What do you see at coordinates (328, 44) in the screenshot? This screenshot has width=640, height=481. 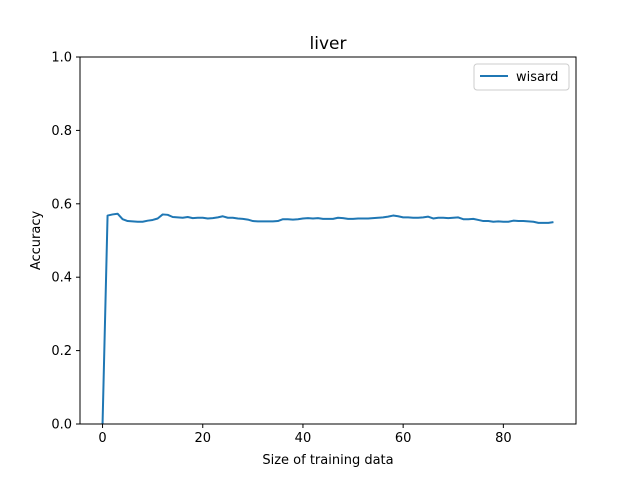 I see `chart-title: liver` at bounding box center [328, 44].